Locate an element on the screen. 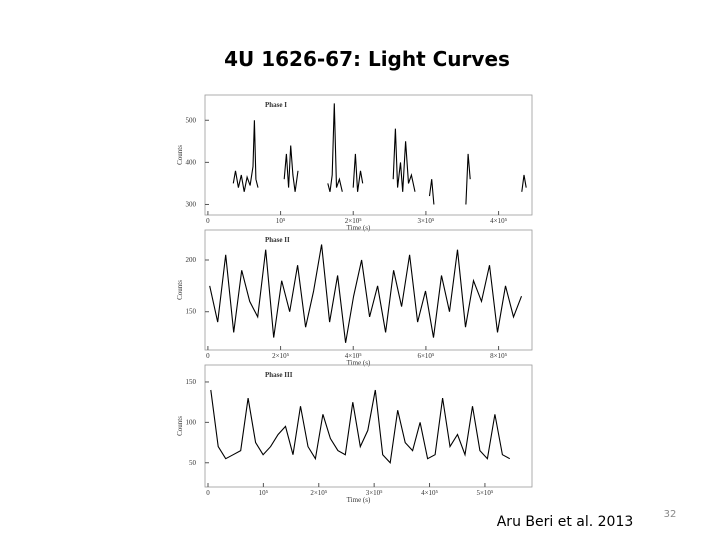 This screenshot has height=540, width=720. y-tick-label: 50 is located at coordinates (193, 463).